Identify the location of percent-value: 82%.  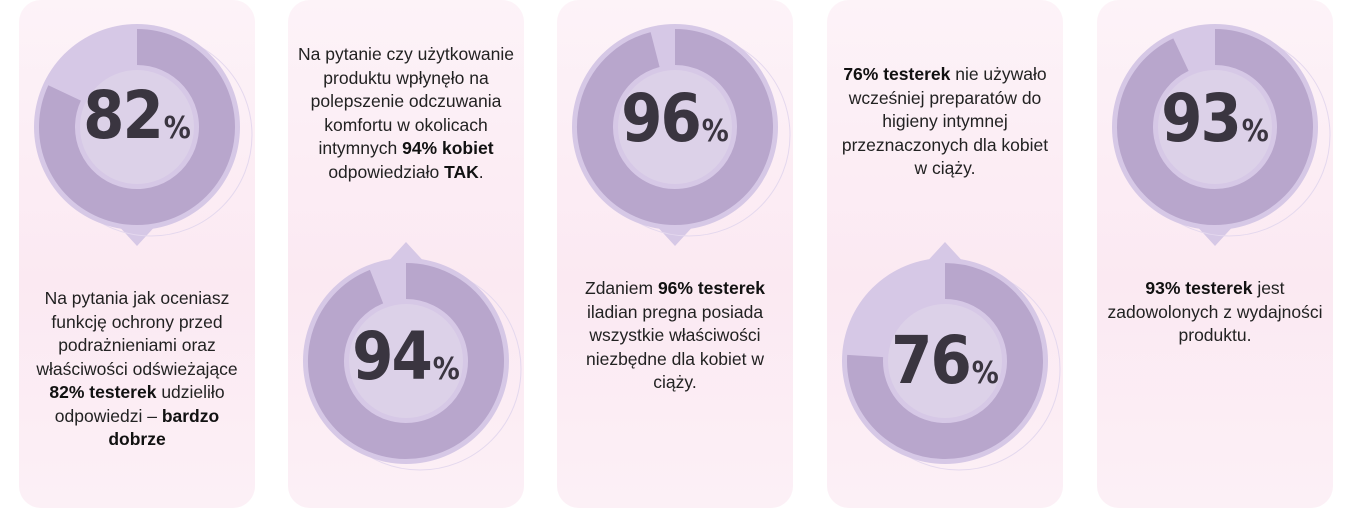
(137, 116).